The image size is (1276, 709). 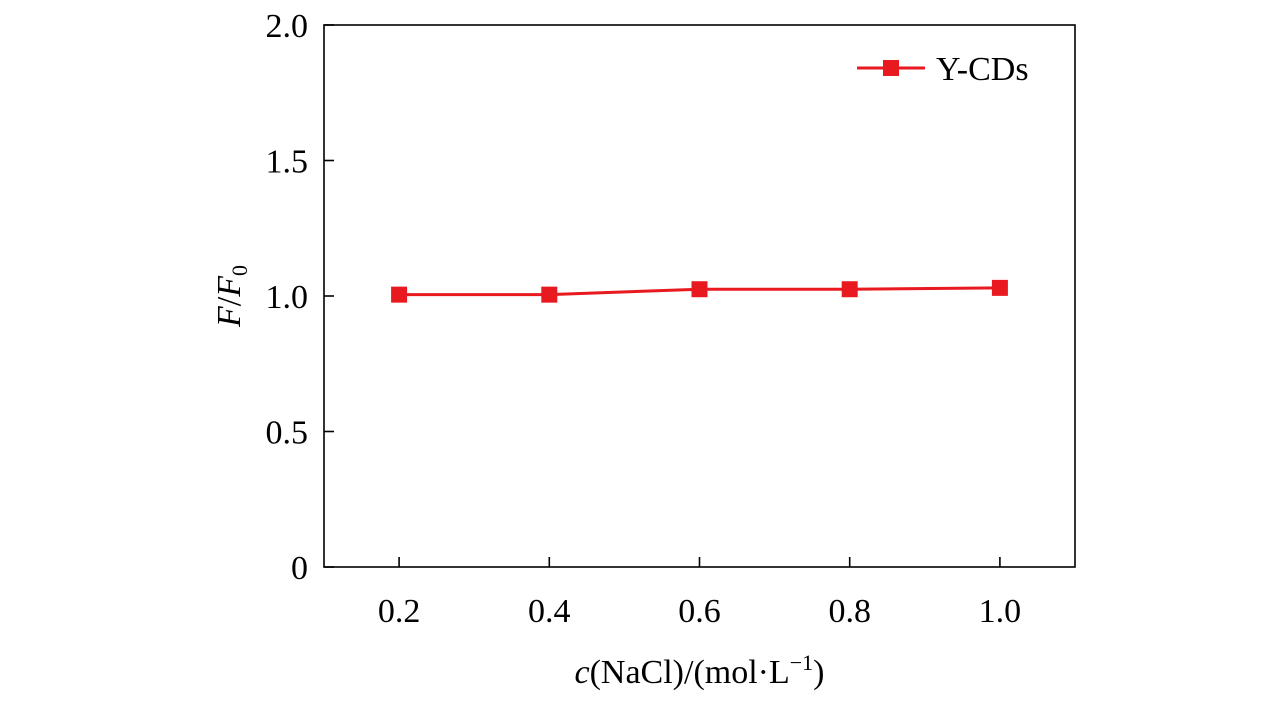 What do you see at coordinates (229, 286) in the screenshot?
I see `y-axis-title-denominator: F` at bounding box center [229, 286].